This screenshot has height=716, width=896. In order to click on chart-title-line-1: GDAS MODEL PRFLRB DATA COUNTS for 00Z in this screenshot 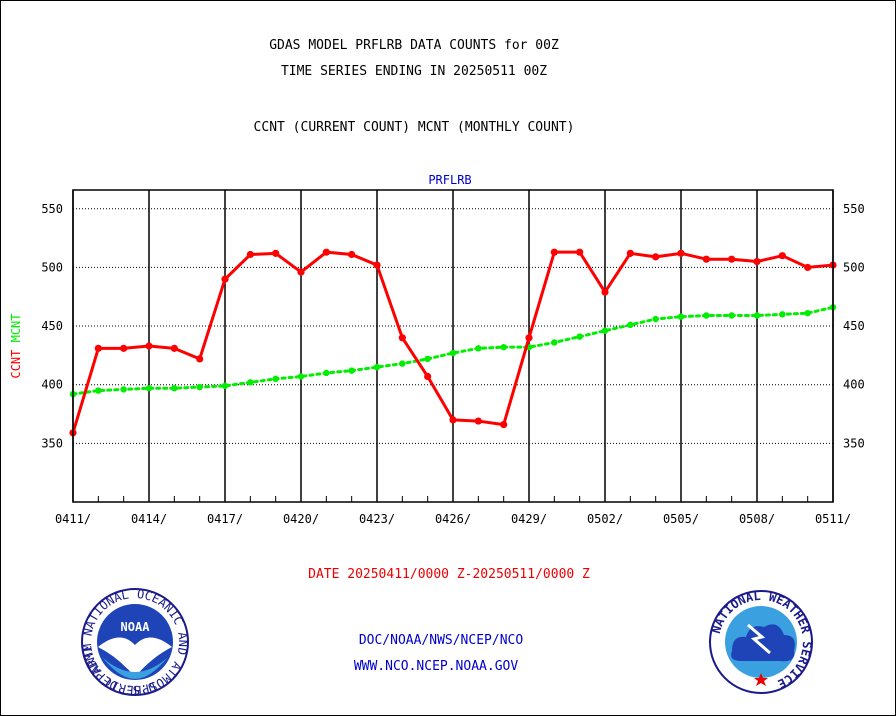, I will do `click(414, 45)`.